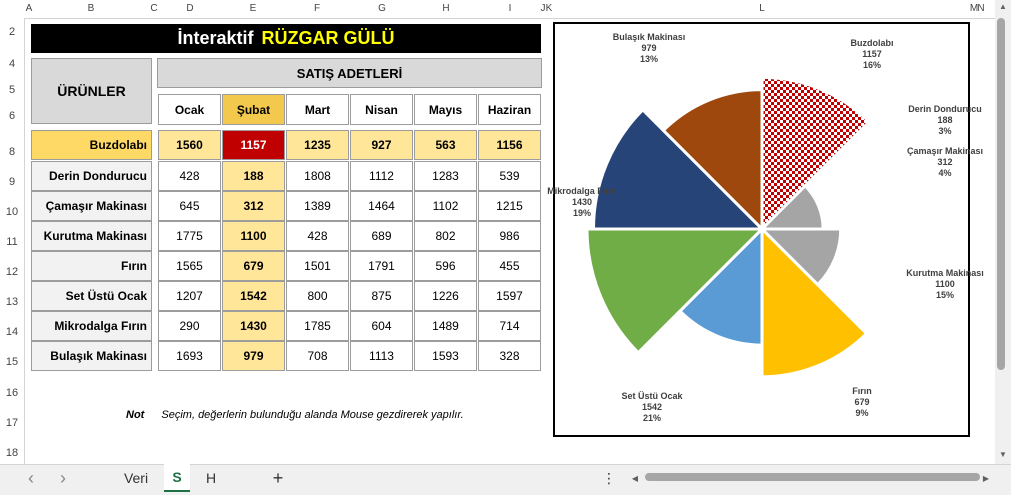  I want to click on chart-slice, so click(814, 302).